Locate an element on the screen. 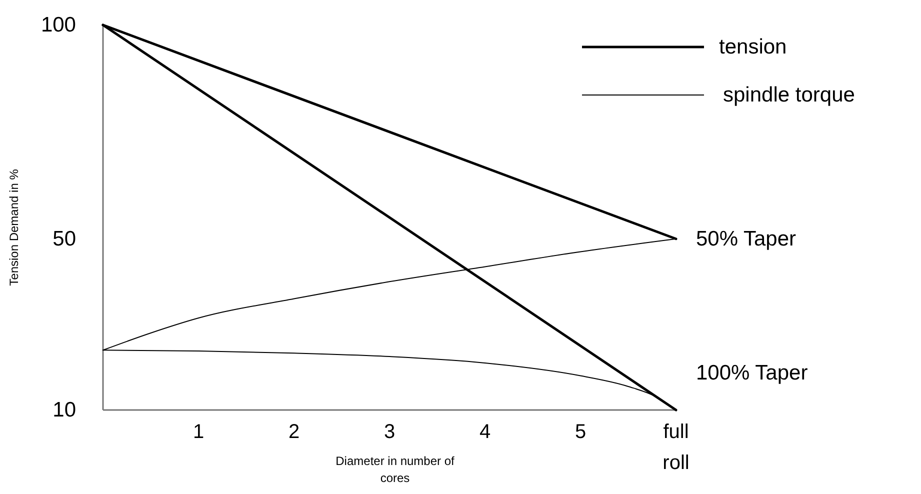 This screenshot has width=921, height=494. y-tick-label: 100 is located at coordinates (58, 25).